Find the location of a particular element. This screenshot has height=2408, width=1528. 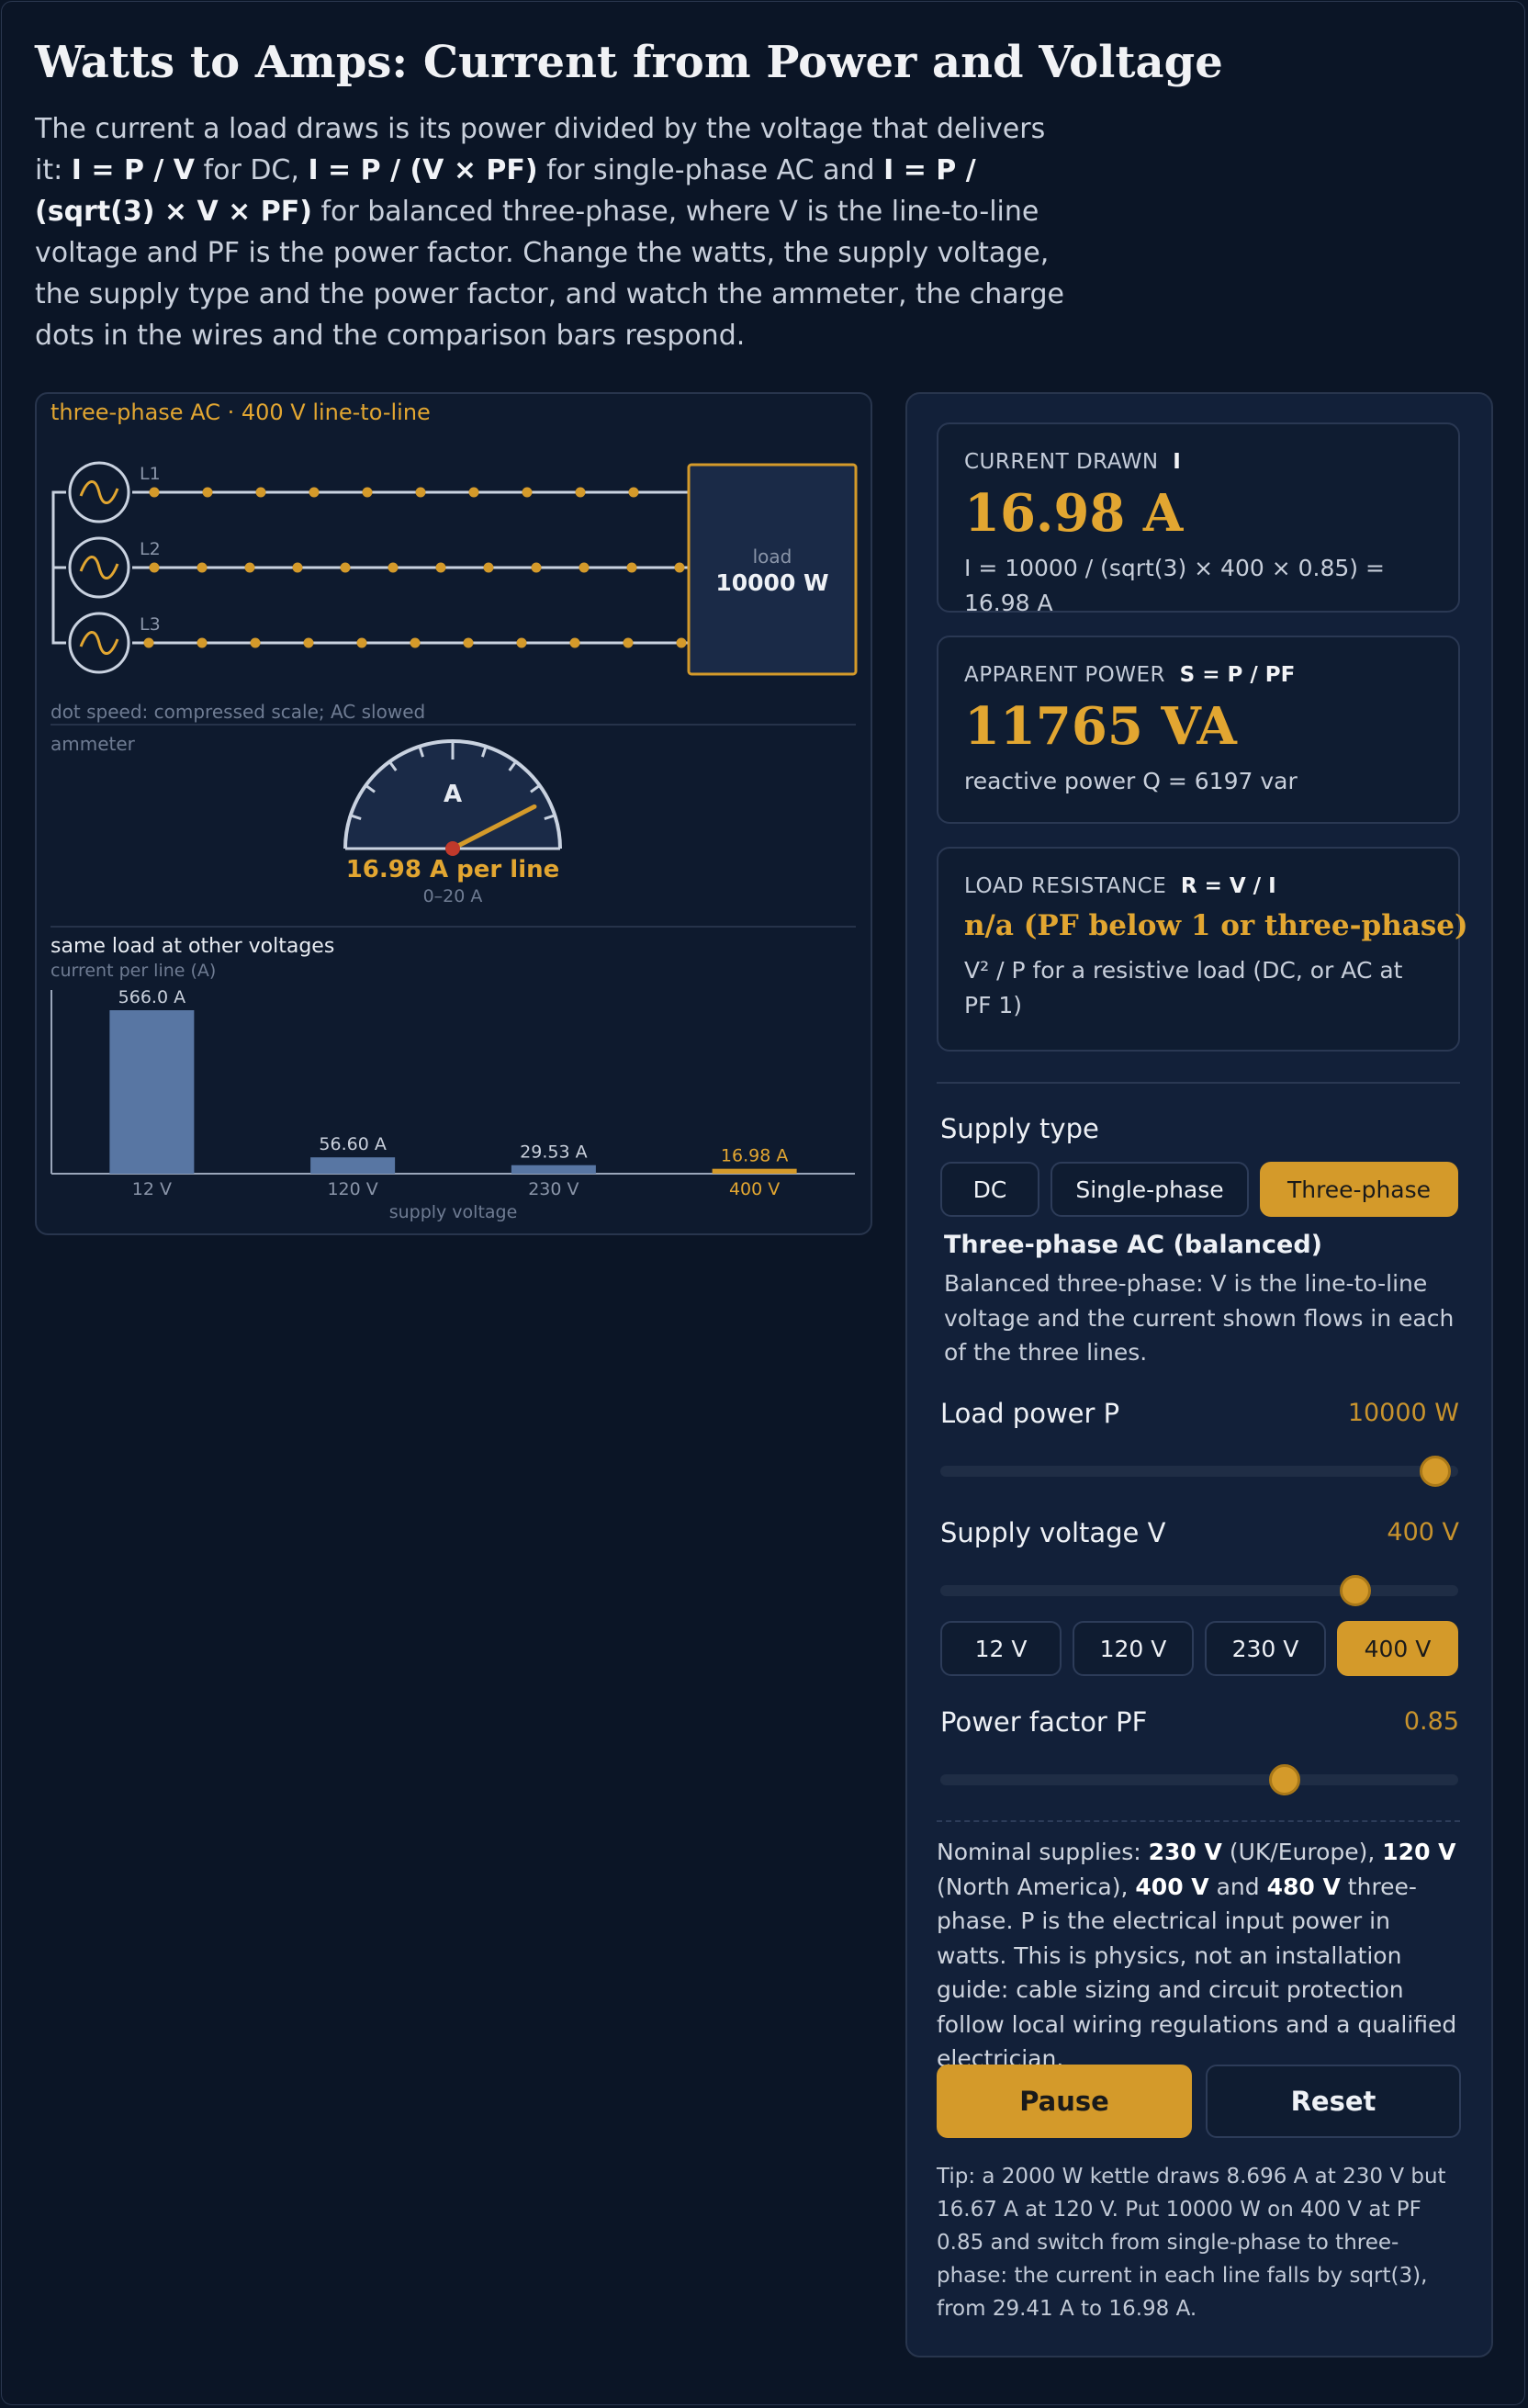

voltage-slider is located at coordinates (1199, 1590).